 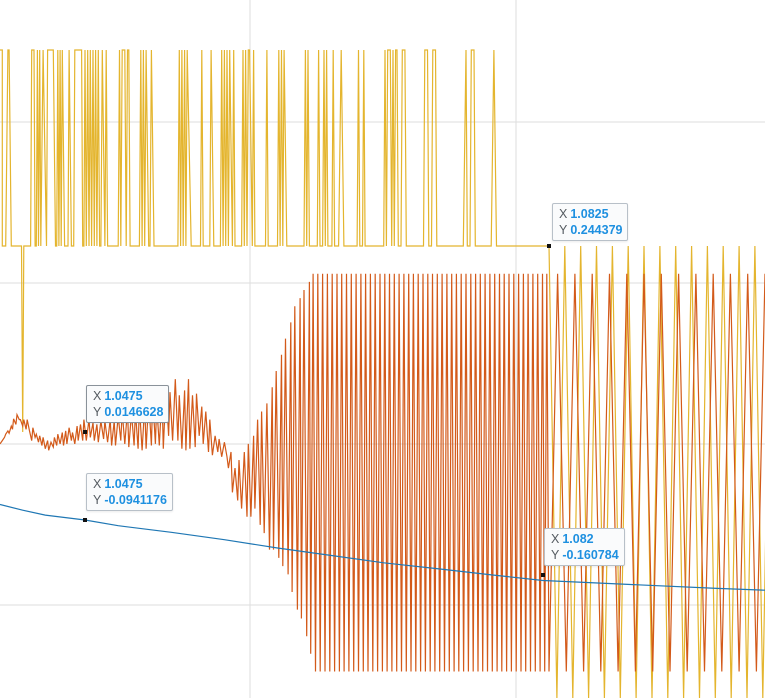 I want to click on tooltip-y-value: -0.160784, so click(x=590, y=555).